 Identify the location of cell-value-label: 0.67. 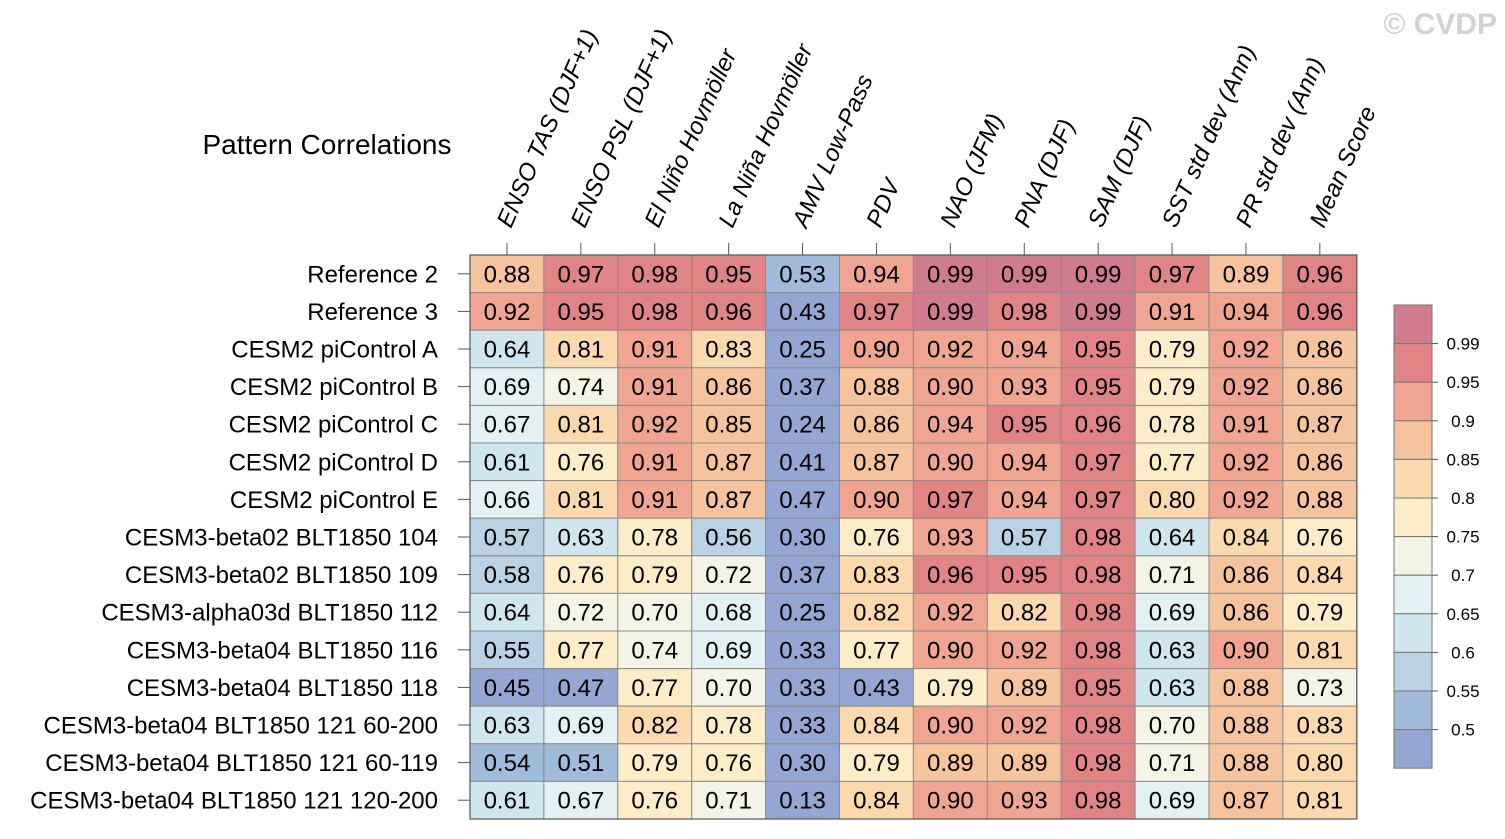
(507, 425).